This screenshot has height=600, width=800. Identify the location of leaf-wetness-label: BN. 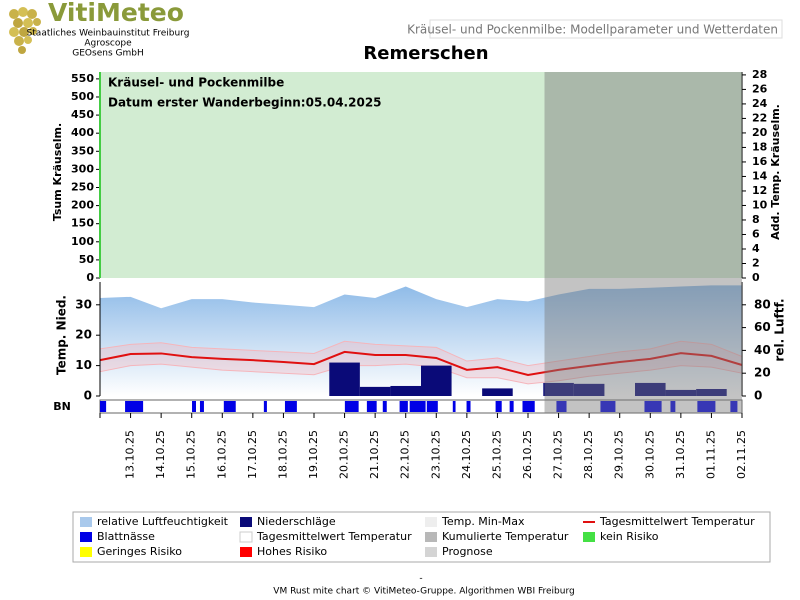
(62, 406).